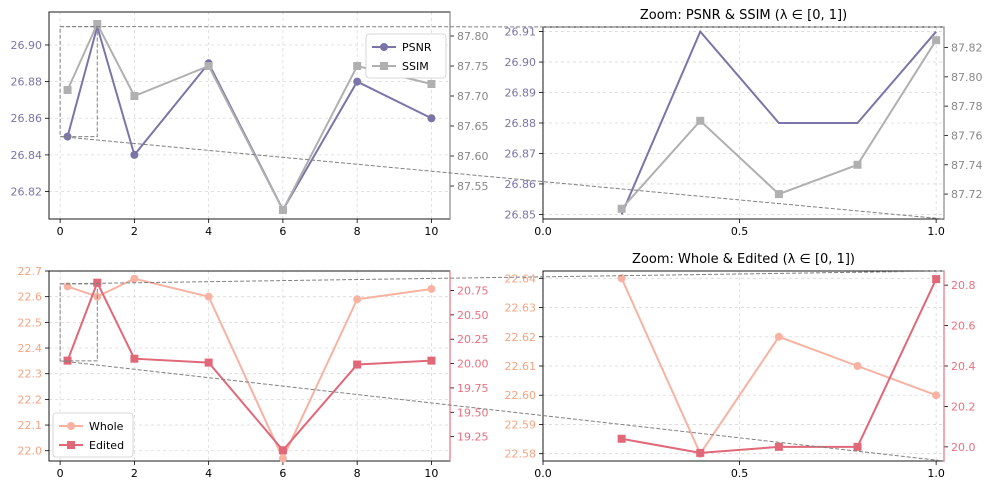 Image resolution: width=996 pixels, height=492 pixels. What do you see at coordinates (473, 315) in the screenshot?
I see `right-y-tick-label: 20.50` at bounding box center [473, 315].